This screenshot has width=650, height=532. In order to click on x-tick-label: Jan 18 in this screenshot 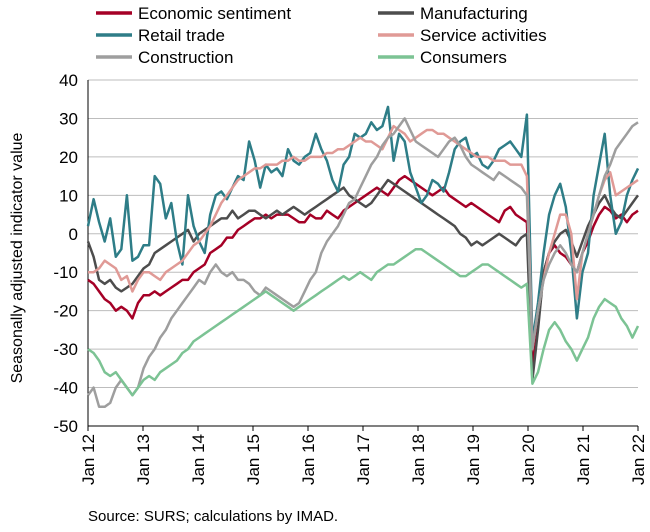, I will do `click(418, 459)`.